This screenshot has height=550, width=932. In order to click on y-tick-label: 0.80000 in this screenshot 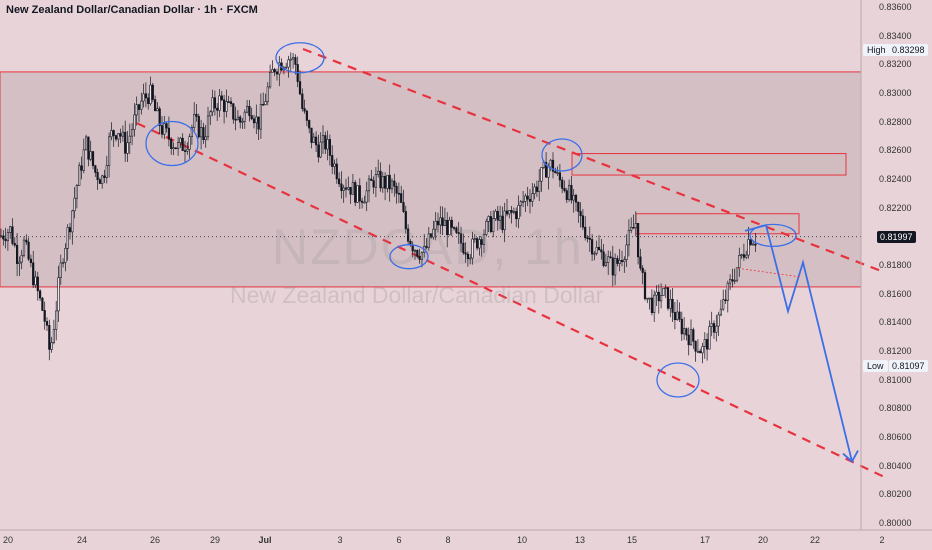, I will do `click(895, 522)`.